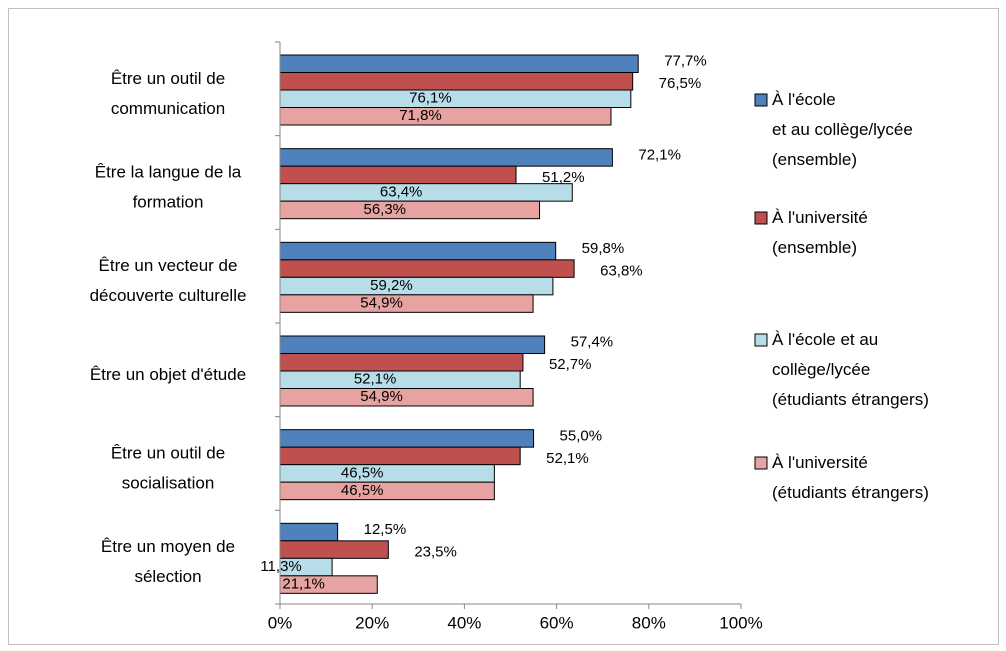 This screenshot has width=1006, height=651. Describe the element at coordinates (570, 364) in the screenshot. I see `value-label: 52,7%` at that location.